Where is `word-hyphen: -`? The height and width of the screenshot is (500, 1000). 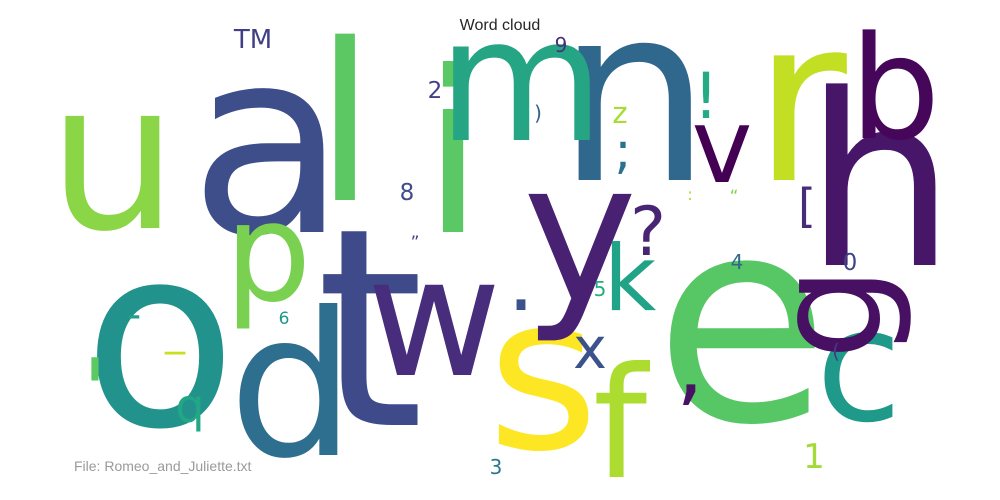 word-hyphen: - is located at coordinates (134, 315).